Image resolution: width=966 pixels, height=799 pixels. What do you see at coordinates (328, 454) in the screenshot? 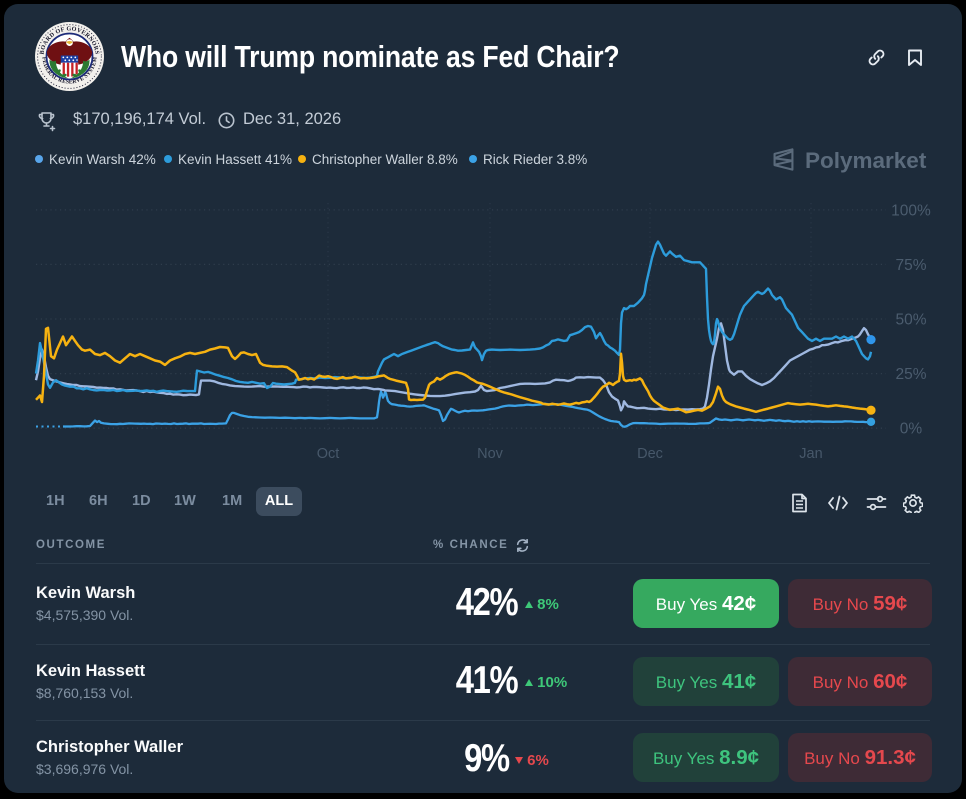
I see `svg-text: Oct` at bounding box center [328, 454].